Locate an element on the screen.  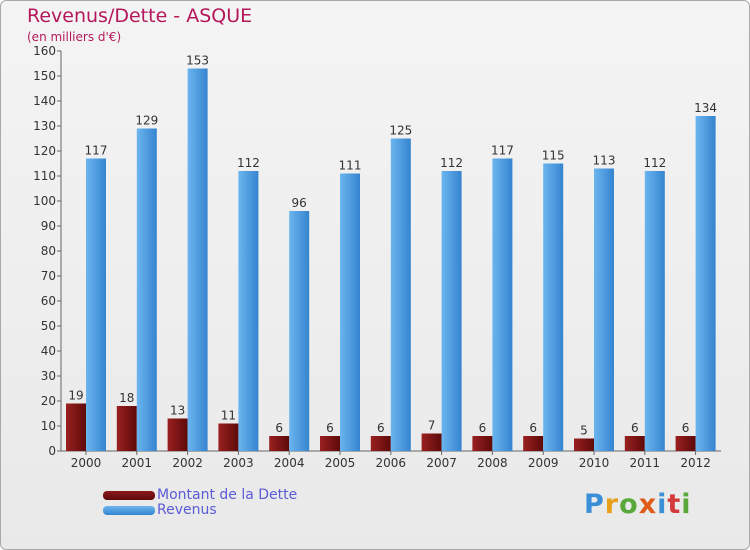
y-tick-label: 10 is located at coordinates (48, 426).